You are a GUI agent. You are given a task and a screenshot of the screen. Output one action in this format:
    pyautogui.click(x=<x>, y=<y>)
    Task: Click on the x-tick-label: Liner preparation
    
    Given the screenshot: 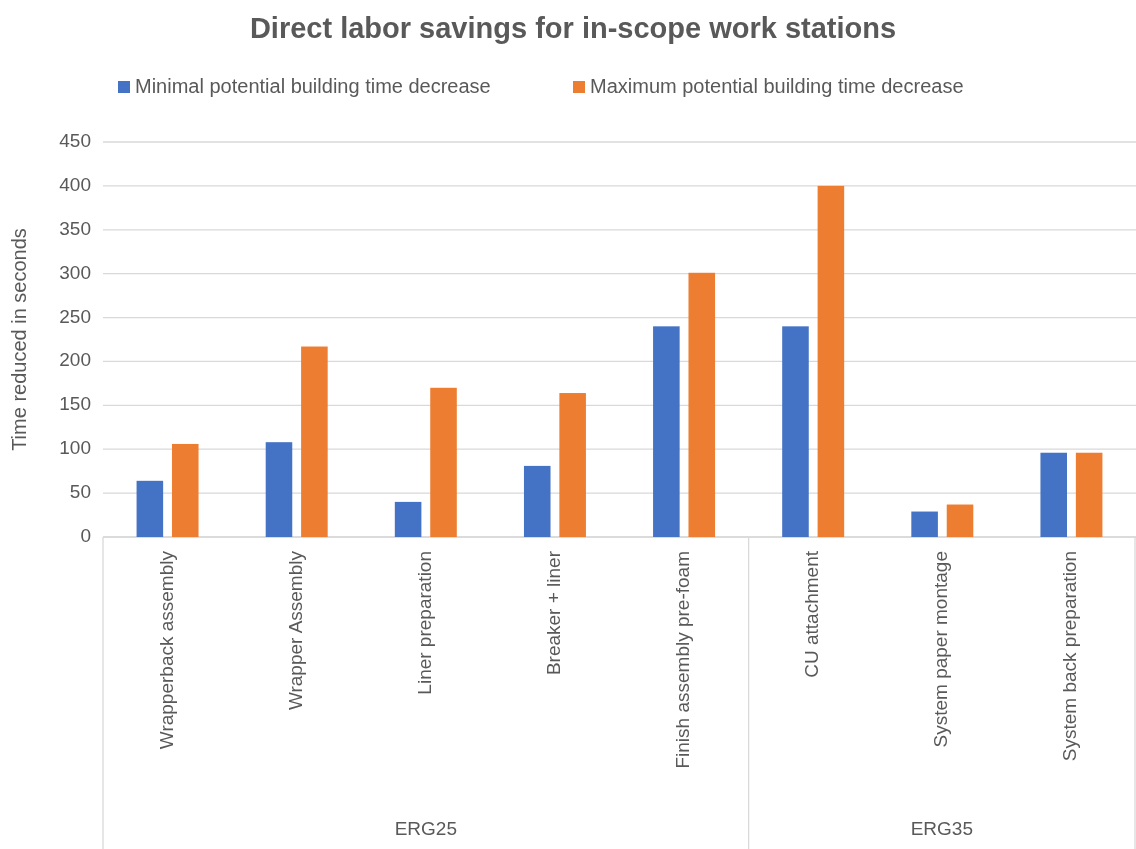 What is the action you would take?
    pyautogui.click(x=424, y=623)
    